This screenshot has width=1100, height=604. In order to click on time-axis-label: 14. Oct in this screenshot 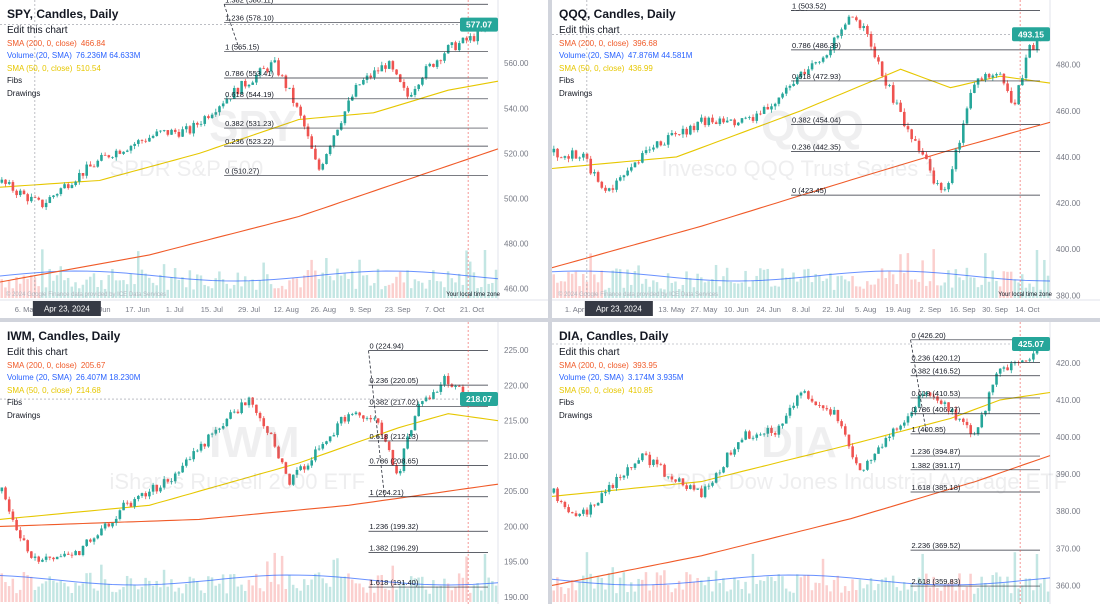, I will do `click(1027, 309)`.